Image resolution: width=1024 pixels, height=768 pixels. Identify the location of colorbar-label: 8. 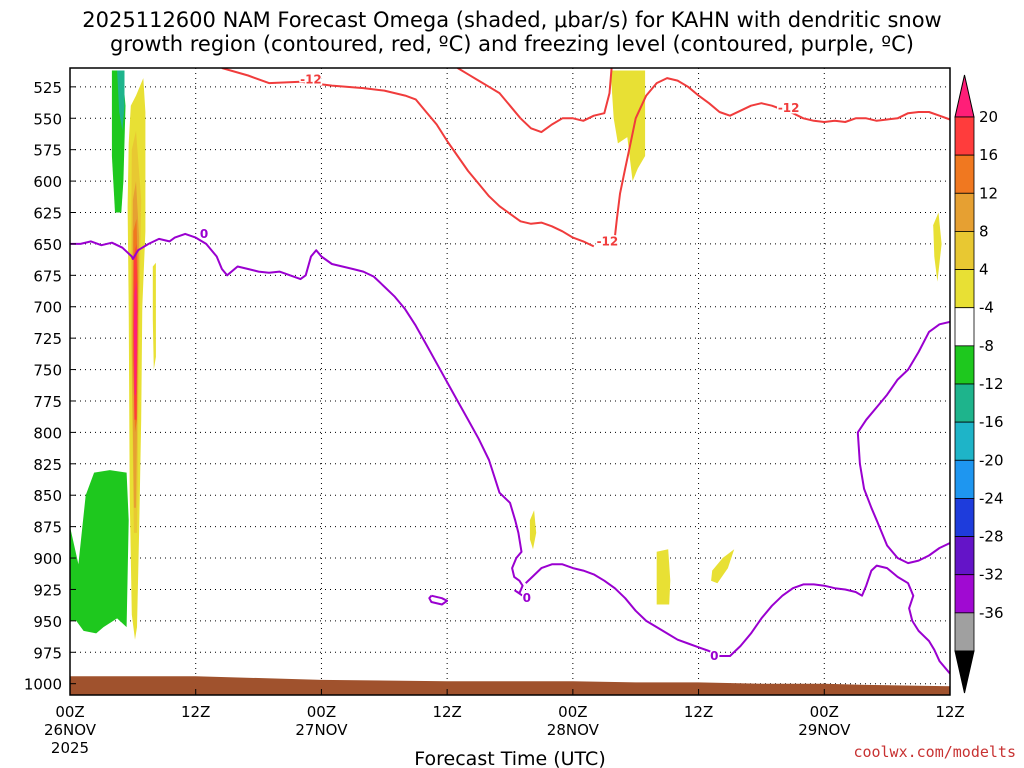
(984, 231).